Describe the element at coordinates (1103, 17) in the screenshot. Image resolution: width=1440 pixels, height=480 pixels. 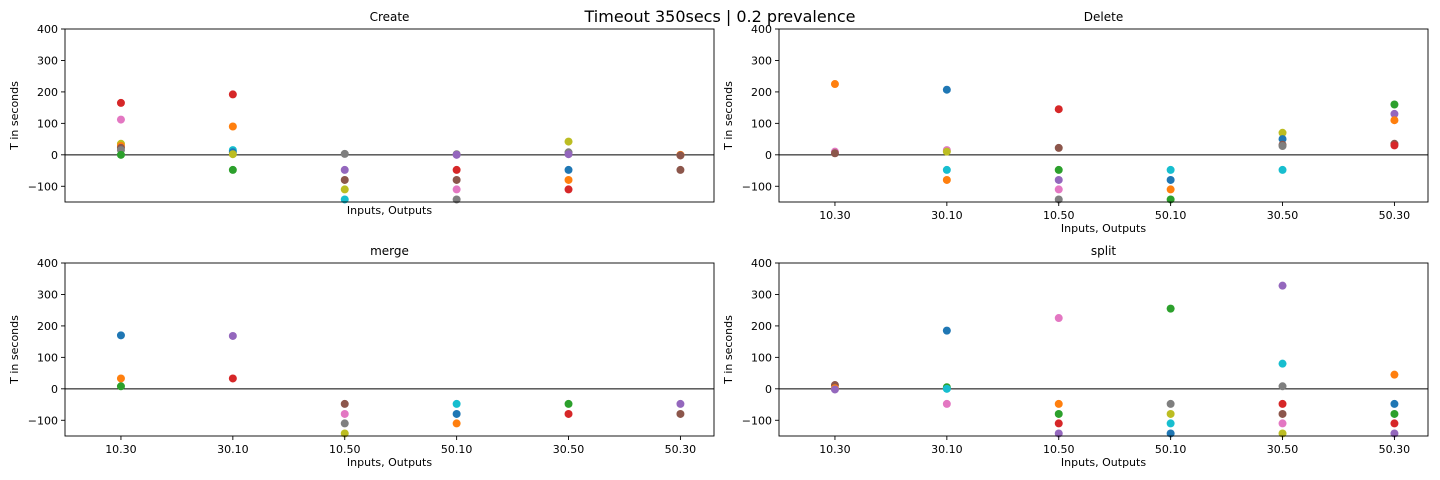
I see `subplot-title: Delete` at that location.